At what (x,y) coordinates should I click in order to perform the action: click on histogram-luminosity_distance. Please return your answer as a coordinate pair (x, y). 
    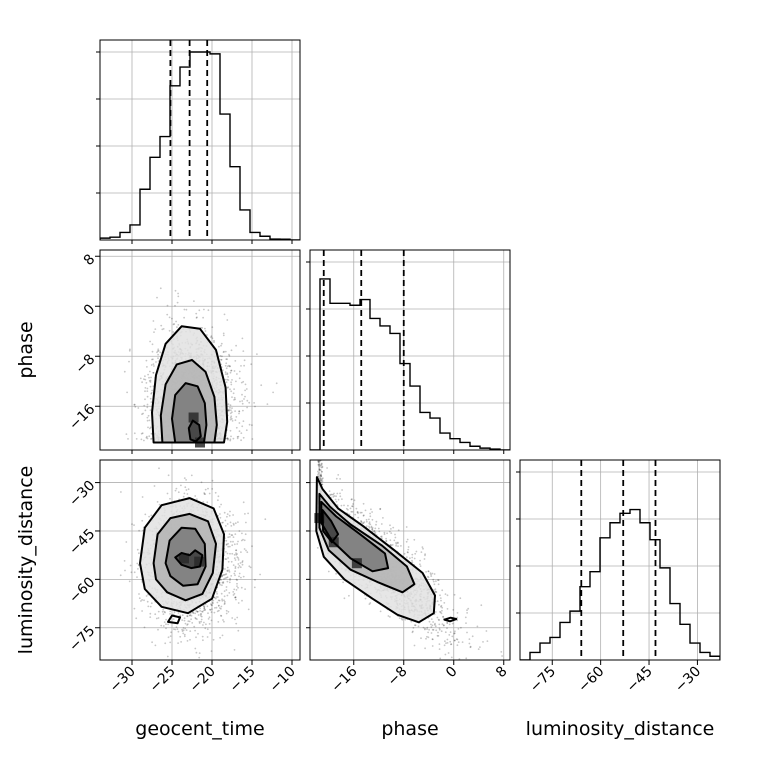
    Looking at the image, I should click on (620, 560).